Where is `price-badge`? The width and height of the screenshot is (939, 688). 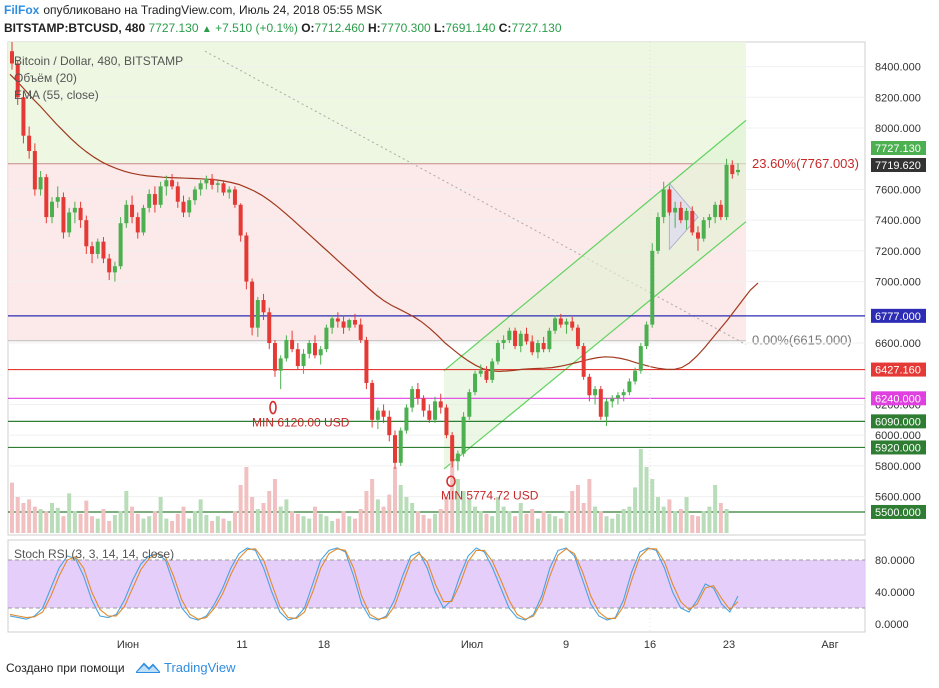
price-badge is located at coordinates (898, 398).